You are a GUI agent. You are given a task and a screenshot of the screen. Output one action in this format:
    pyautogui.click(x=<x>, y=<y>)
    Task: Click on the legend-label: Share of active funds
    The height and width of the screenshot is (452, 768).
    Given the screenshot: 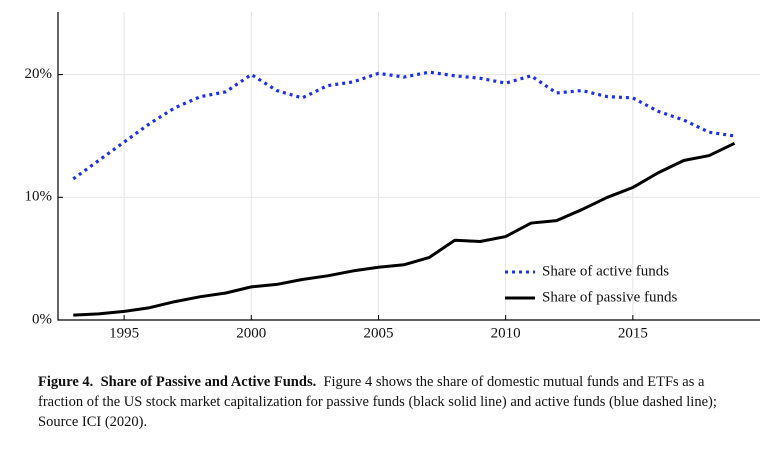 What is the action you would take?
    pyautogui.click(x=605, y=271)
    